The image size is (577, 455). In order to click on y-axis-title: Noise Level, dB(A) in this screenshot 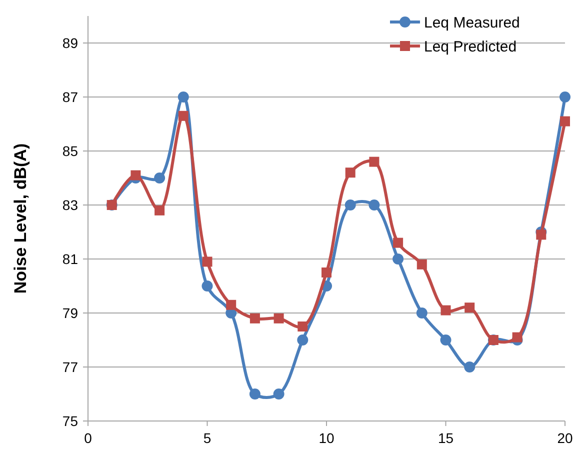, I will do `click(20, 218)`.